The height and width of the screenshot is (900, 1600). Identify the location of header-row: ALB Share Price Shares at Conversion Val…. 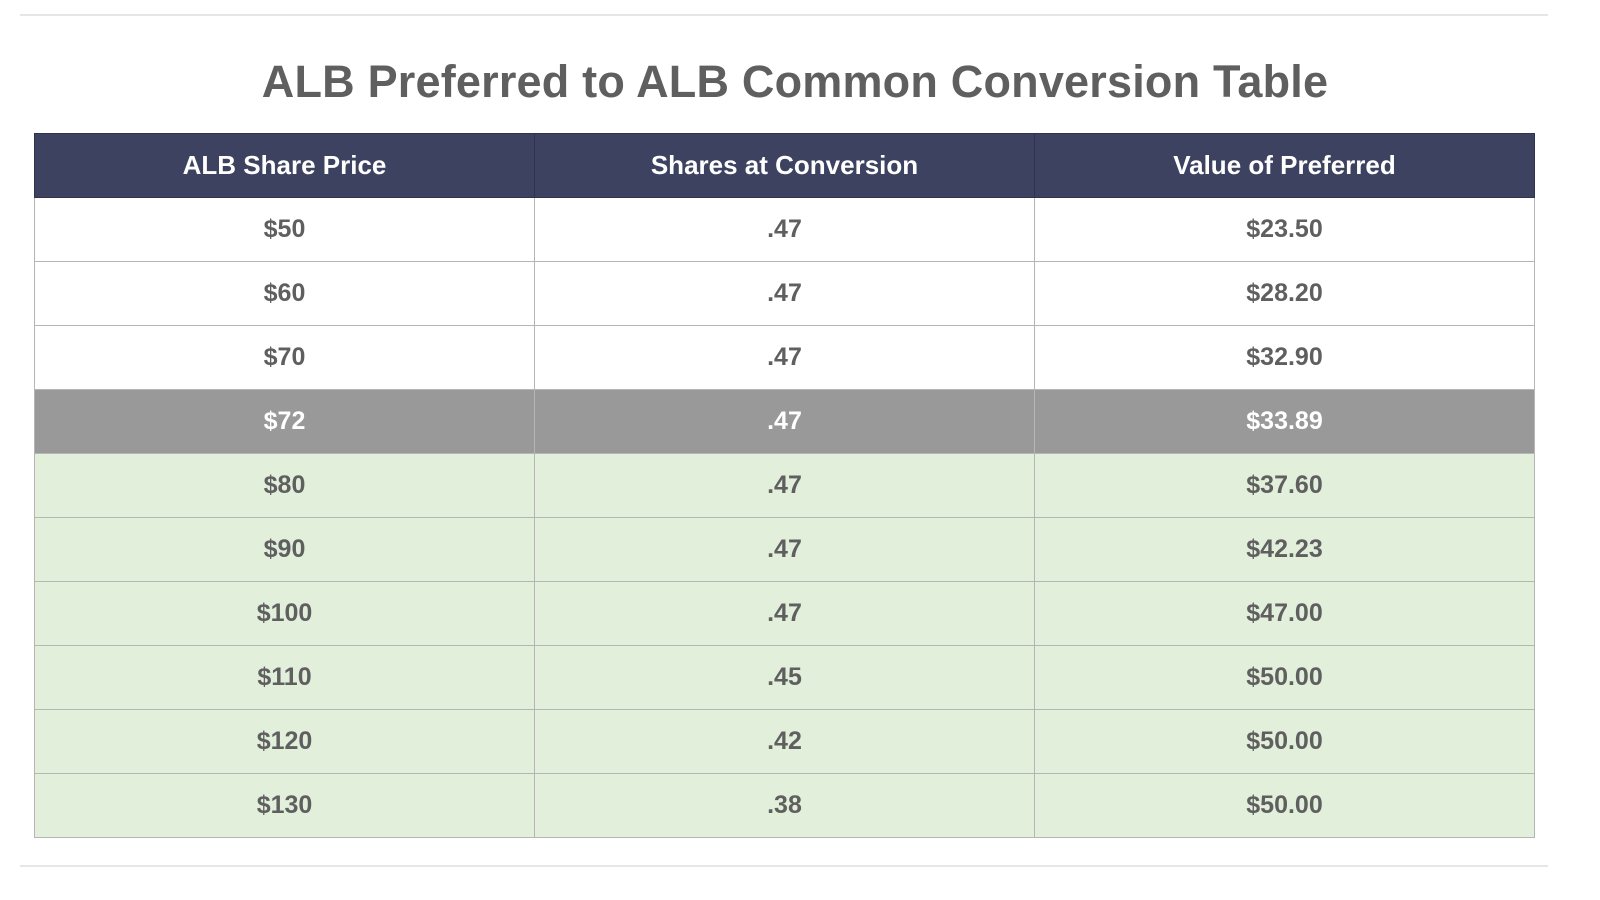
(784, 165).